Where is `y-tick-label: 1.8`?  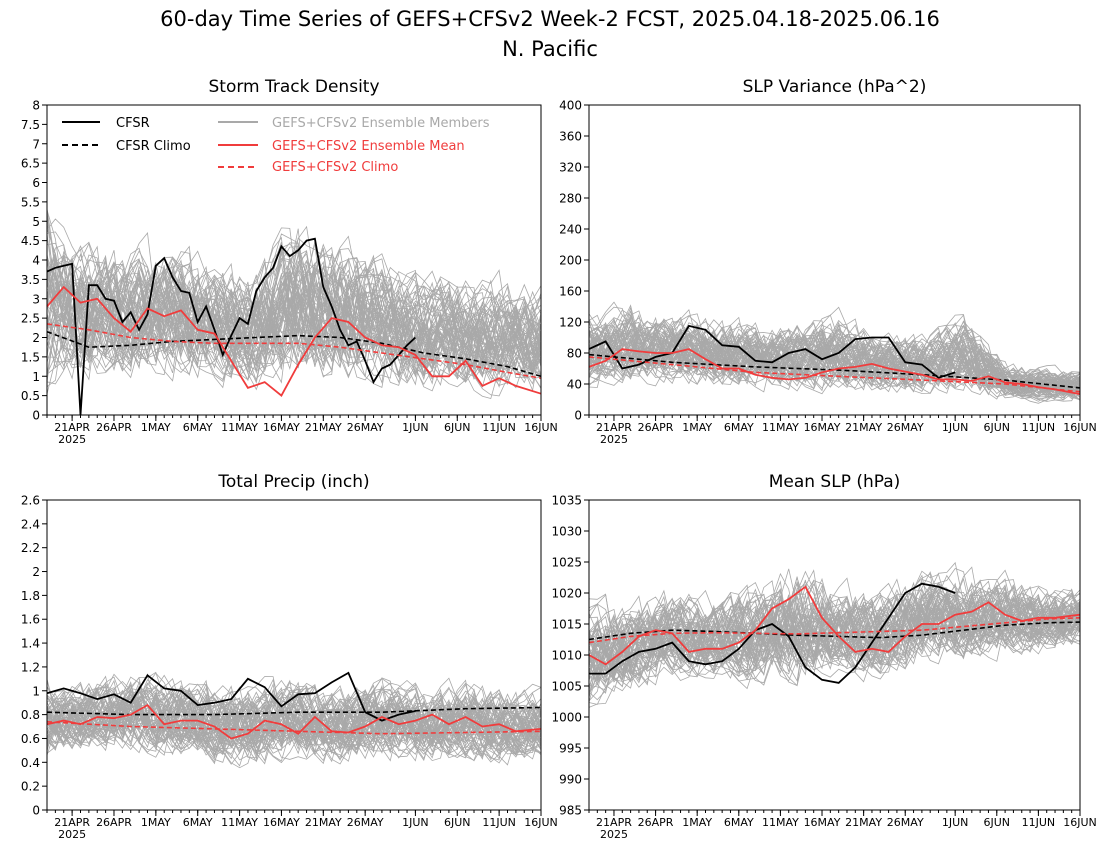 y-tick-label: 1.8 is located at coordinates (30, 596).